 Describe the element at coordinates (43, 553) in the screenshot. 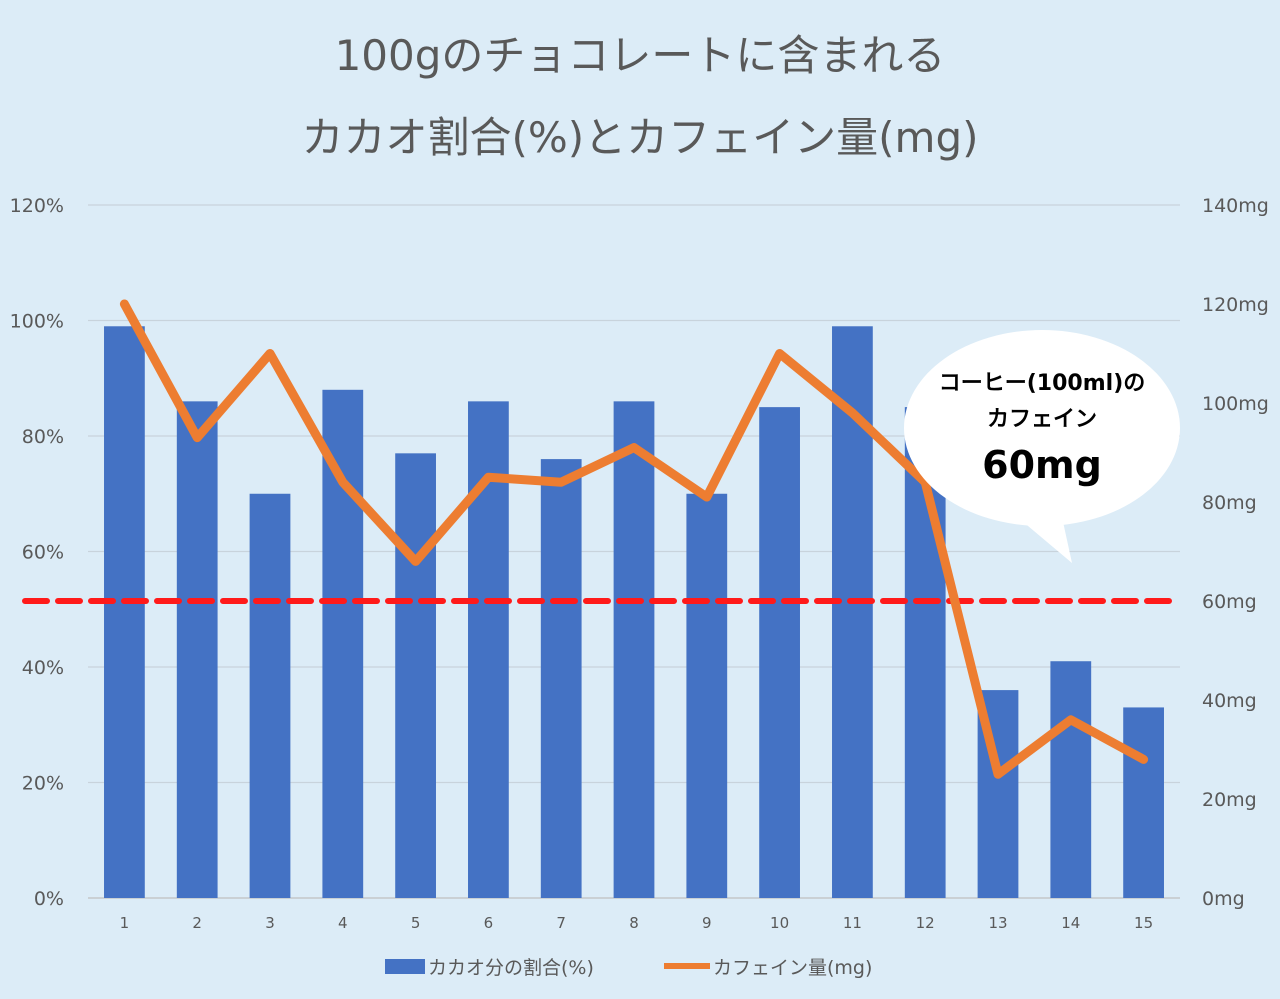

I see `y-left-tick-label: 60%` at that location.